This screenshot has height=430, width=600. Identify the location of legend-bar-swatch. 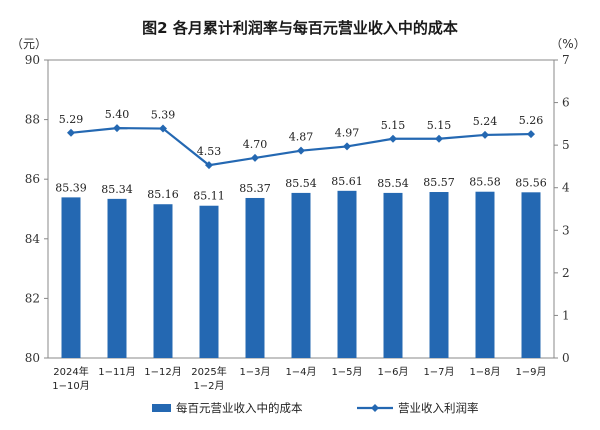
(161, 408).